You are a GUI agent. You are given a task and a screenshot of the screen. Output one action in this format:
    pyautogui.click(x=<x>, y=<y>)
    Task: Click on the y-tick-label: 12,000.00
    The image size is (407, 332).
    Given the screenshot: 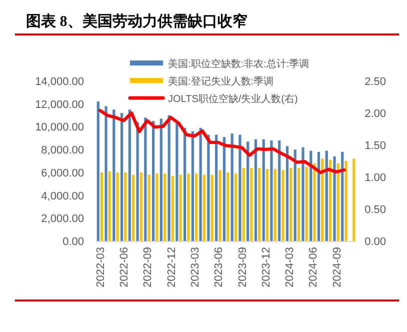 What is the action you would take?
    pyautogui.click(x=59, y=104)
    